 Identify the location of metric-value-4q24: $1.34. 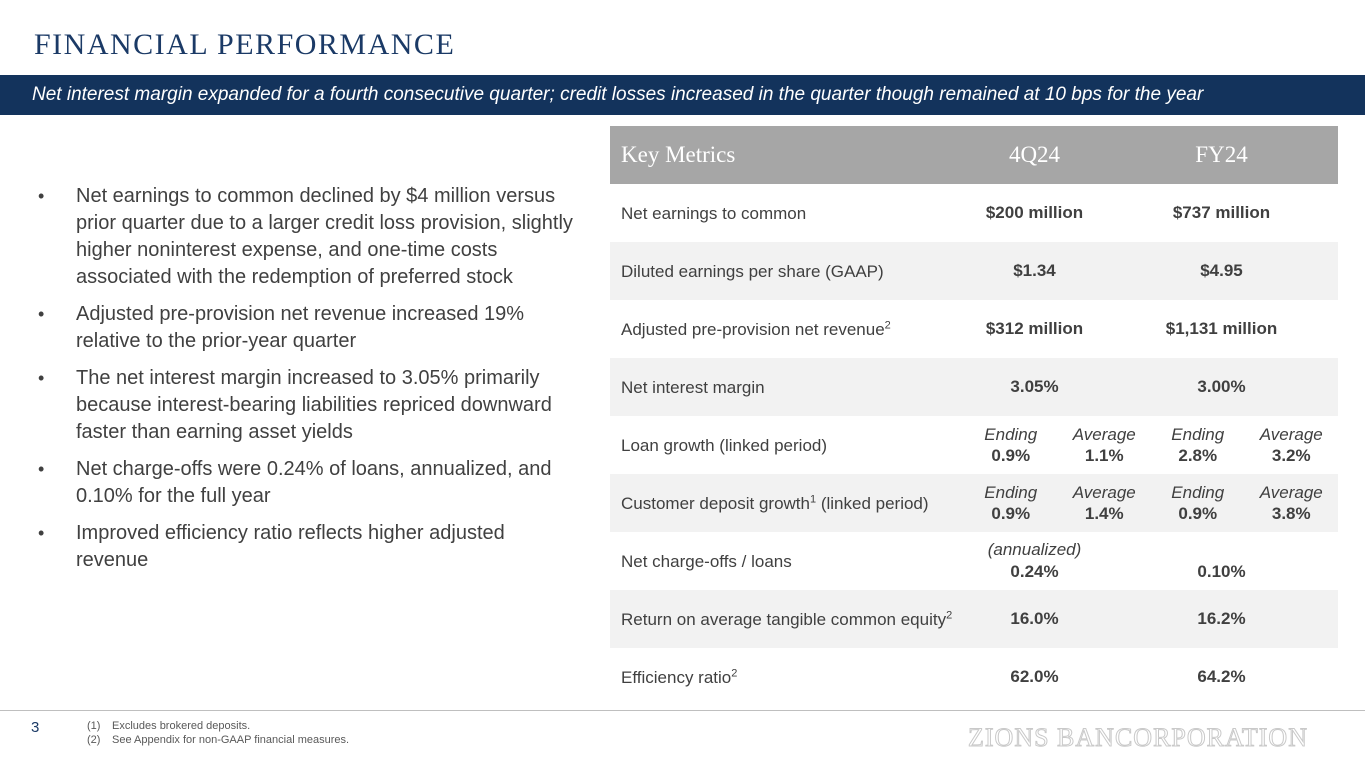
(1034, 271).